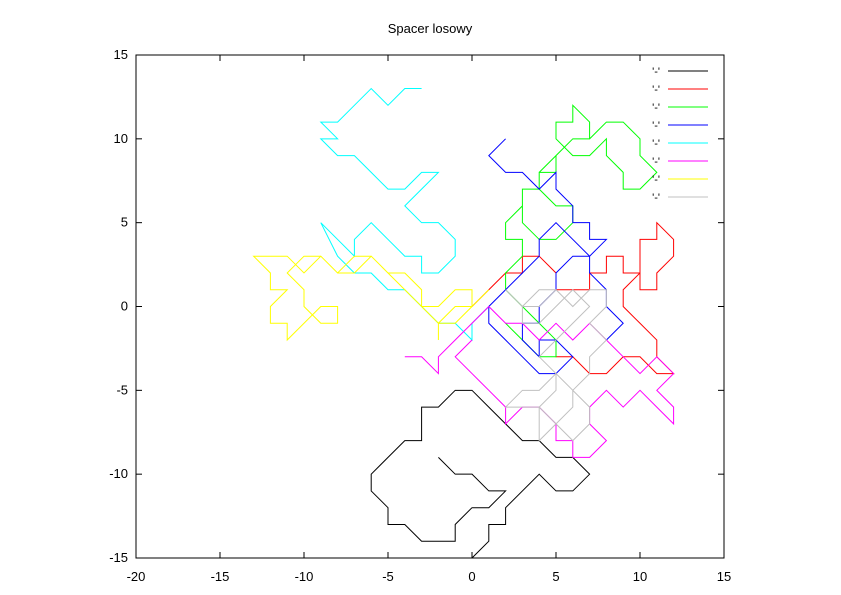 This screenshot has height=595, width=841. What do you see at coordinates (388, 576) in the screenshot?
I see `x-tick-label: -5` at bounding box center [388, 576].